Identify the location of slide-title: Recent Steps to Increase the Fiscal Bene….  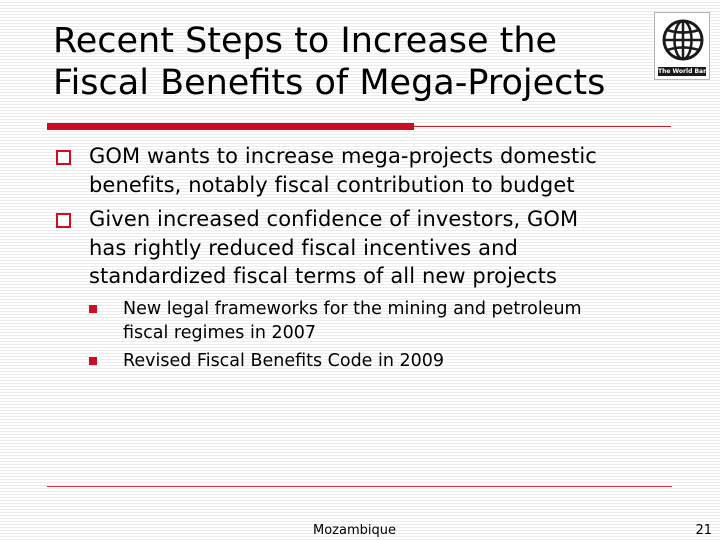
(375, 62).